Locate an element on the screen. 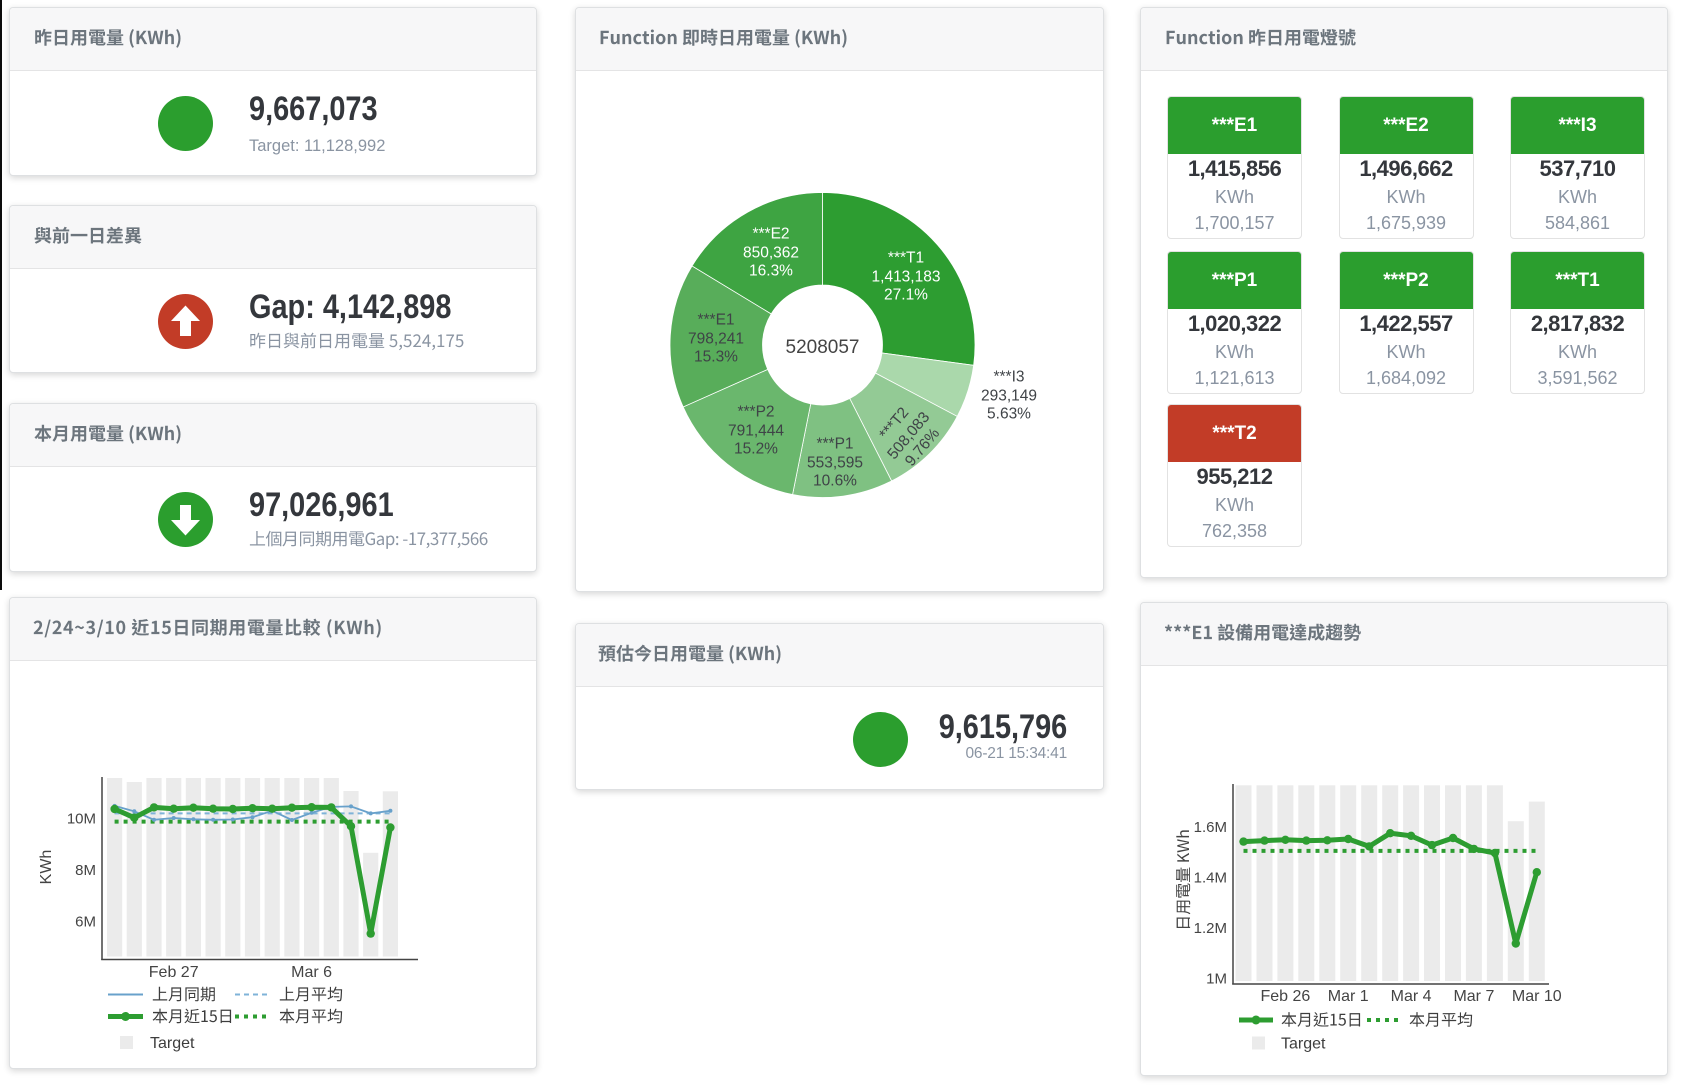 This screenshot has width=1681, height=1091. svg-text: 1M is located at coordinates (1216, 979).